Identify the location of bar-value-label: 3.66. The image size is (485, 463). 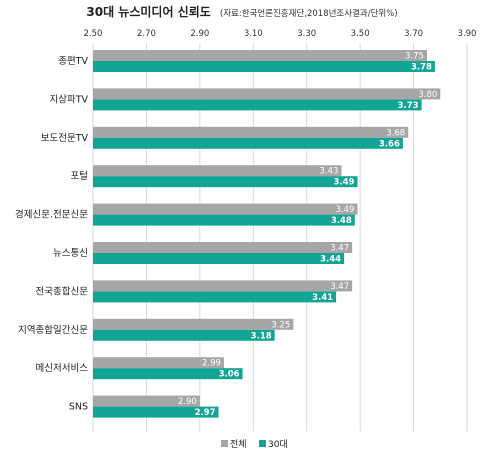
(389, 144).